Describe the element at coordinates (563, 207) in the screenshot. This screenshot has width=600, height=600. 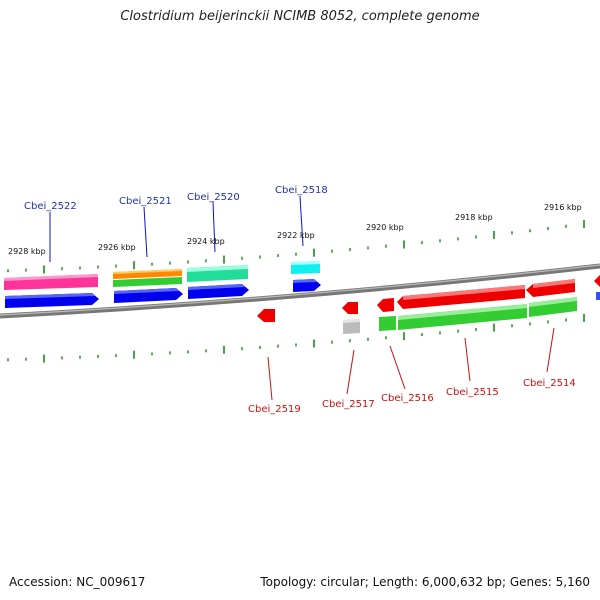
I see `ruler-label: 2916 kbp` at that location.